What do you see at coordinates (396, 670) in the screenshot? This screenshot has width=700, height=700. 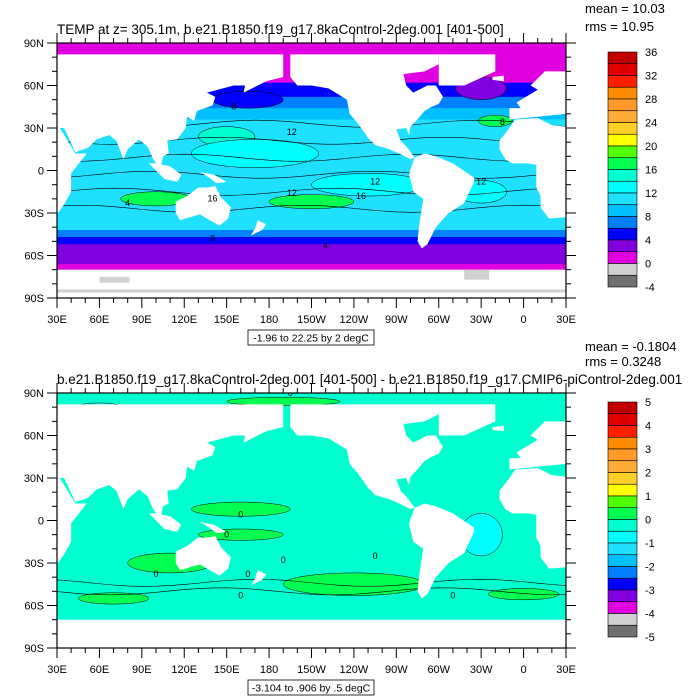 I see `lon-tick-label: 90W` at bounding box center [396, 670].